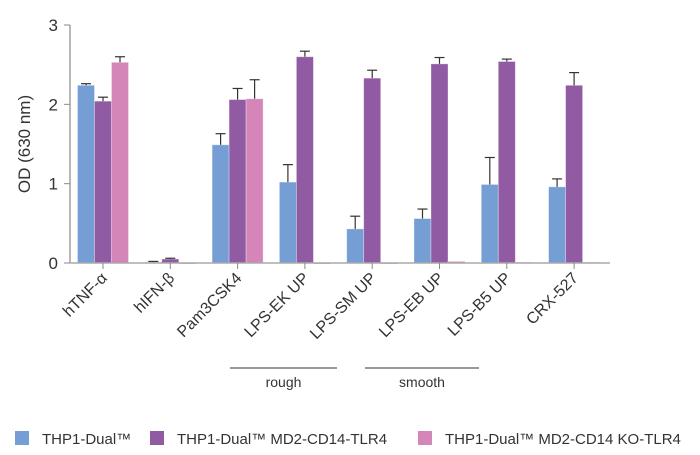  What do you see at coordinates (563, 439) in the screenshot?
I see `legend-label-2: THP1-Dual™ MD2-CD14 KO-TLR4` at bounding box center [563, 439].